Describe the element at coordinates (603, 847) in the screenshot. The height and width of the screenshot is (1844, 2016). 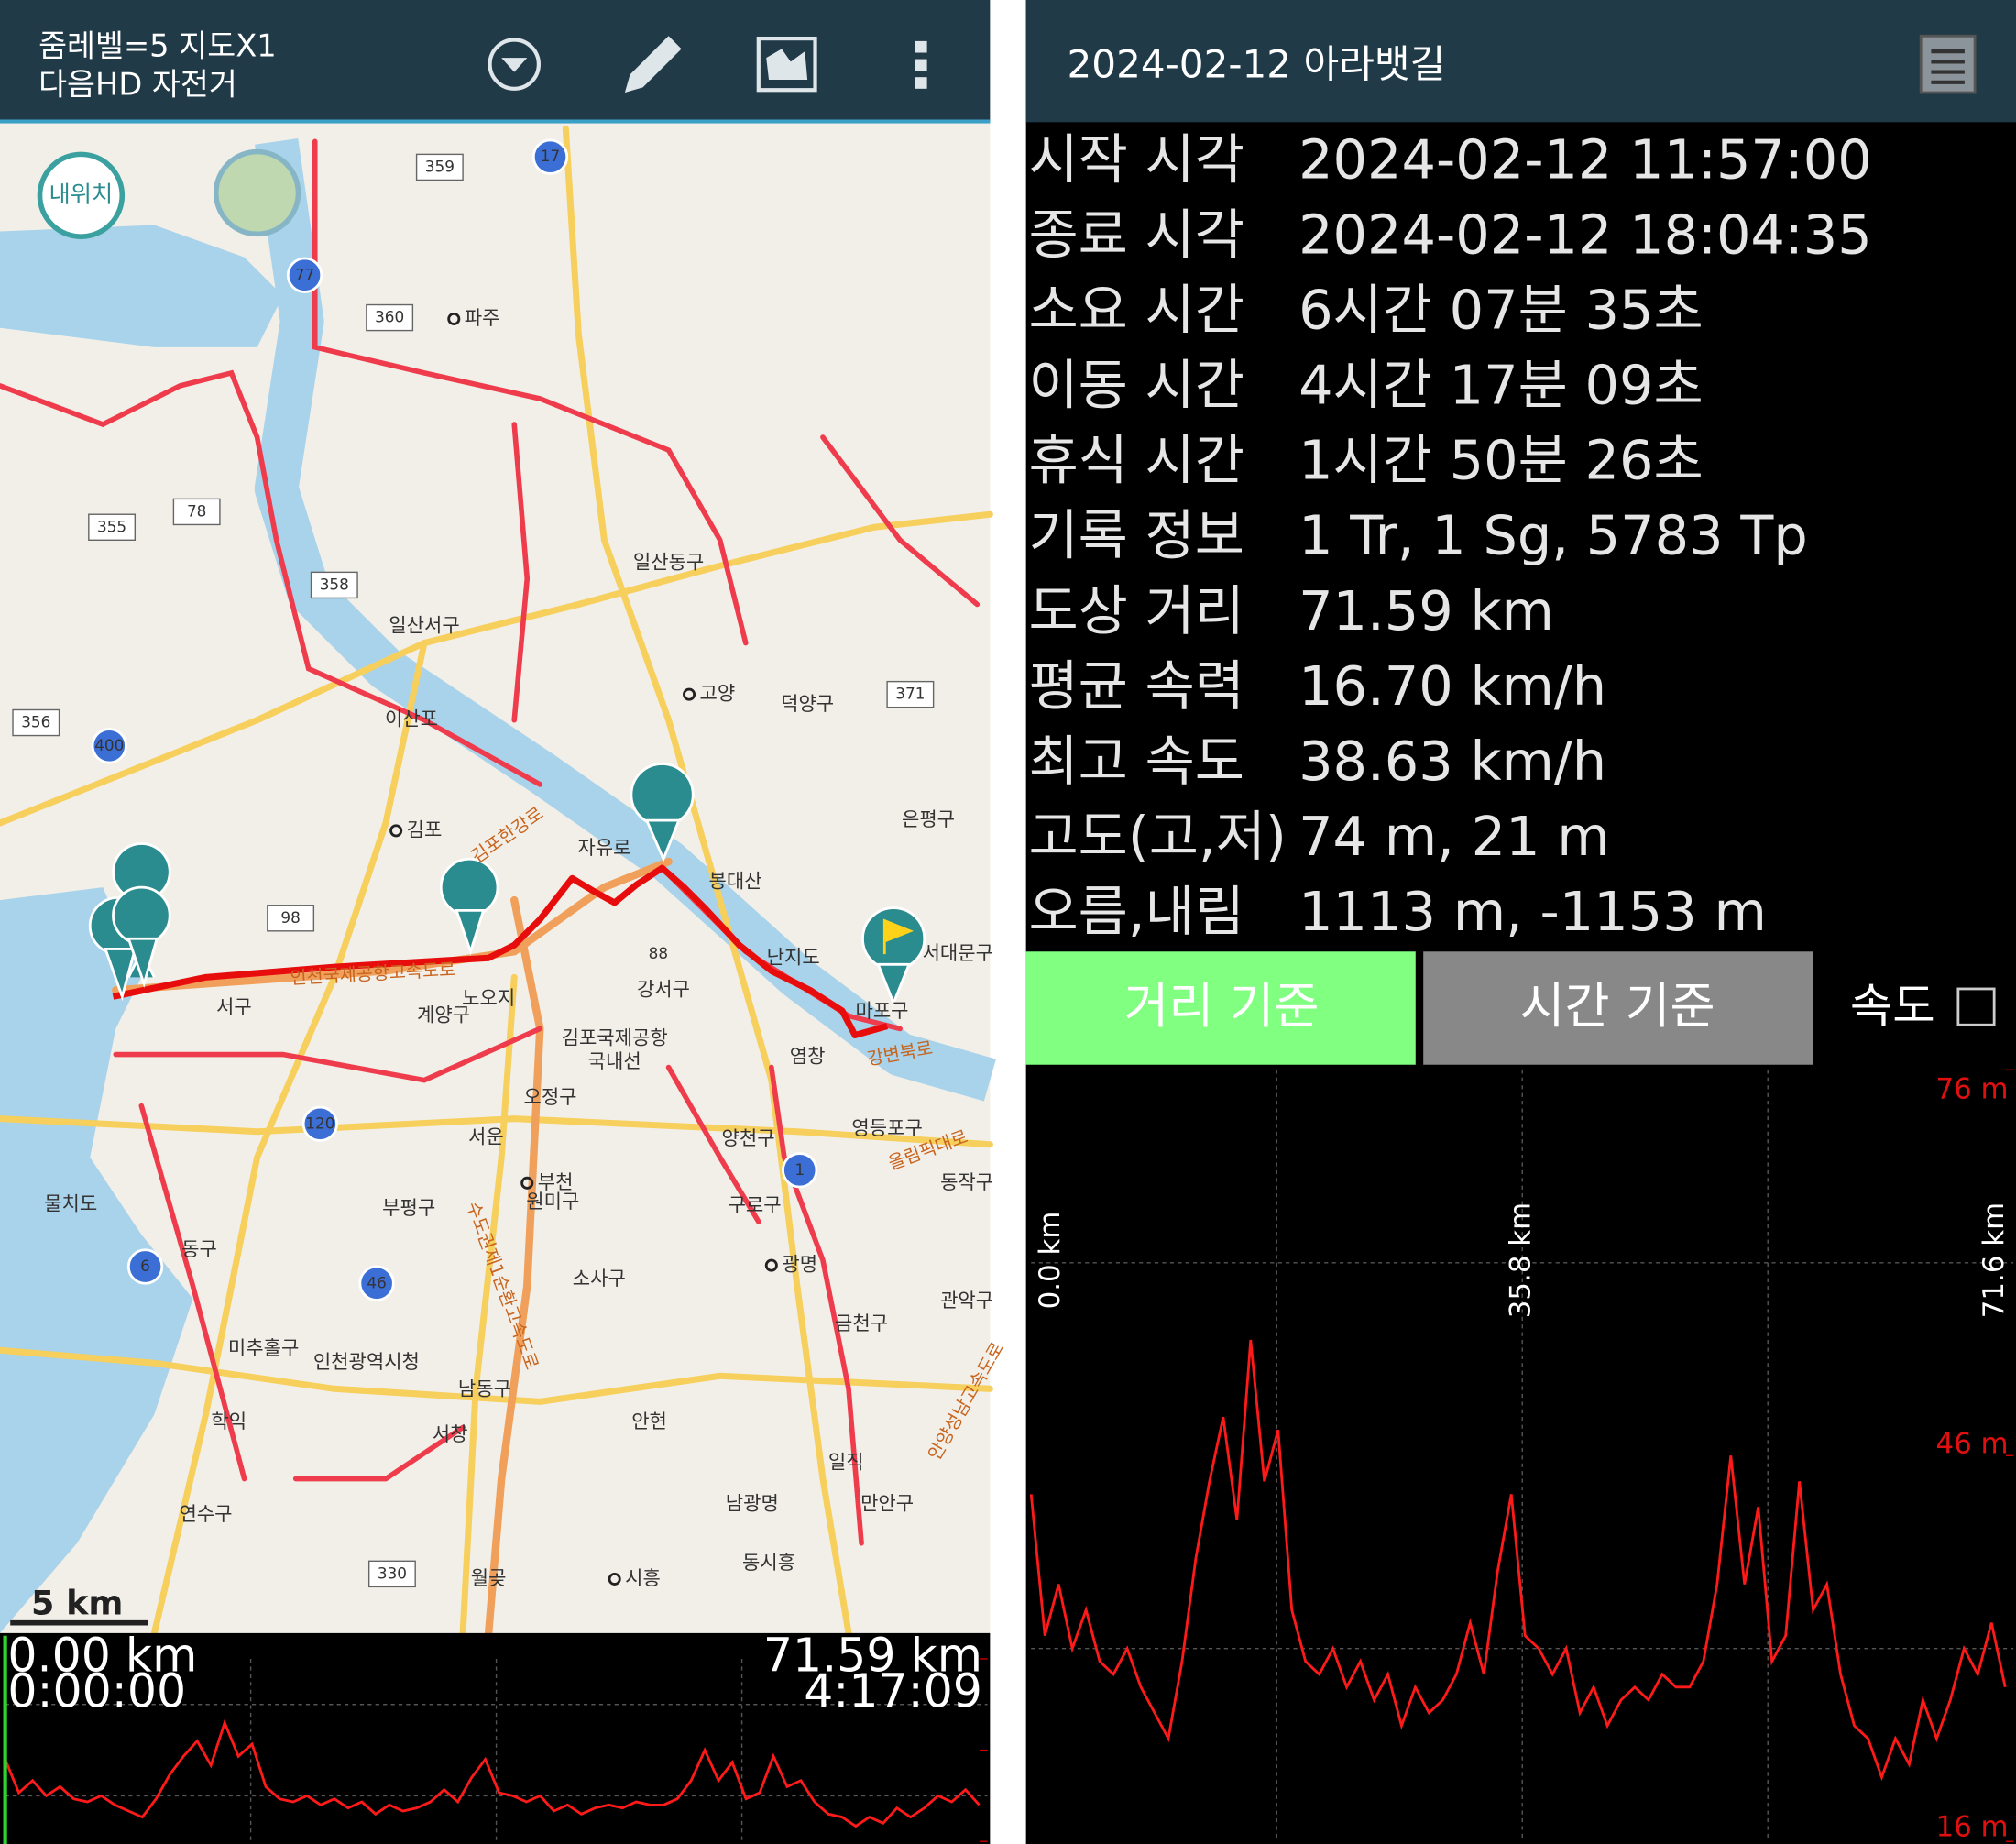
I see `place-label: 자유로` at that location.